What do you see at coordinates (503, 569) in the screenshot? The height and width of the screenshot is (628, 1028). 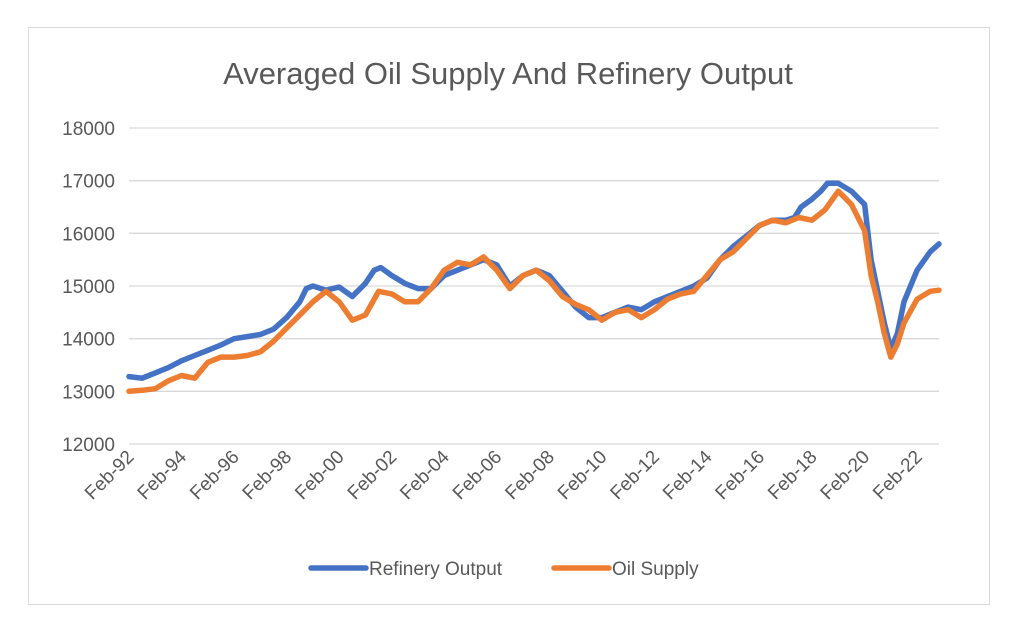 I see `legend: Refinery Output Oil Supply` at bounding box center [503, 569].